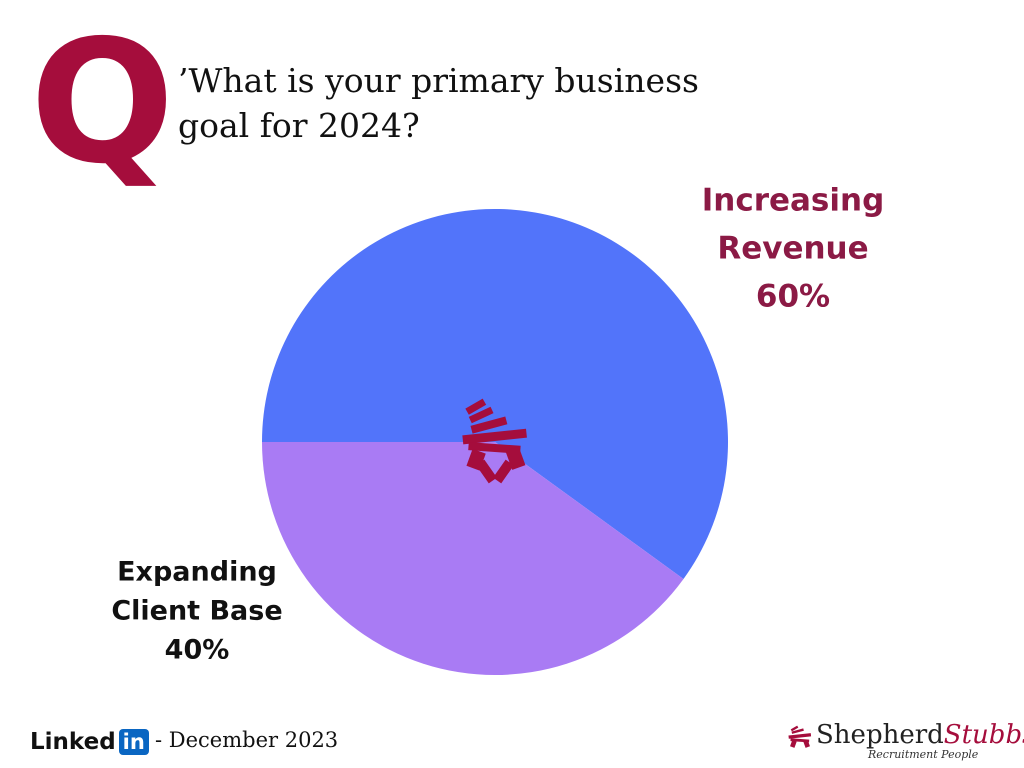 Image resolution: width=1024 pixels, height=768 pixels. I want to click on slice-percent-label-1: 40%, so click(197, 650).